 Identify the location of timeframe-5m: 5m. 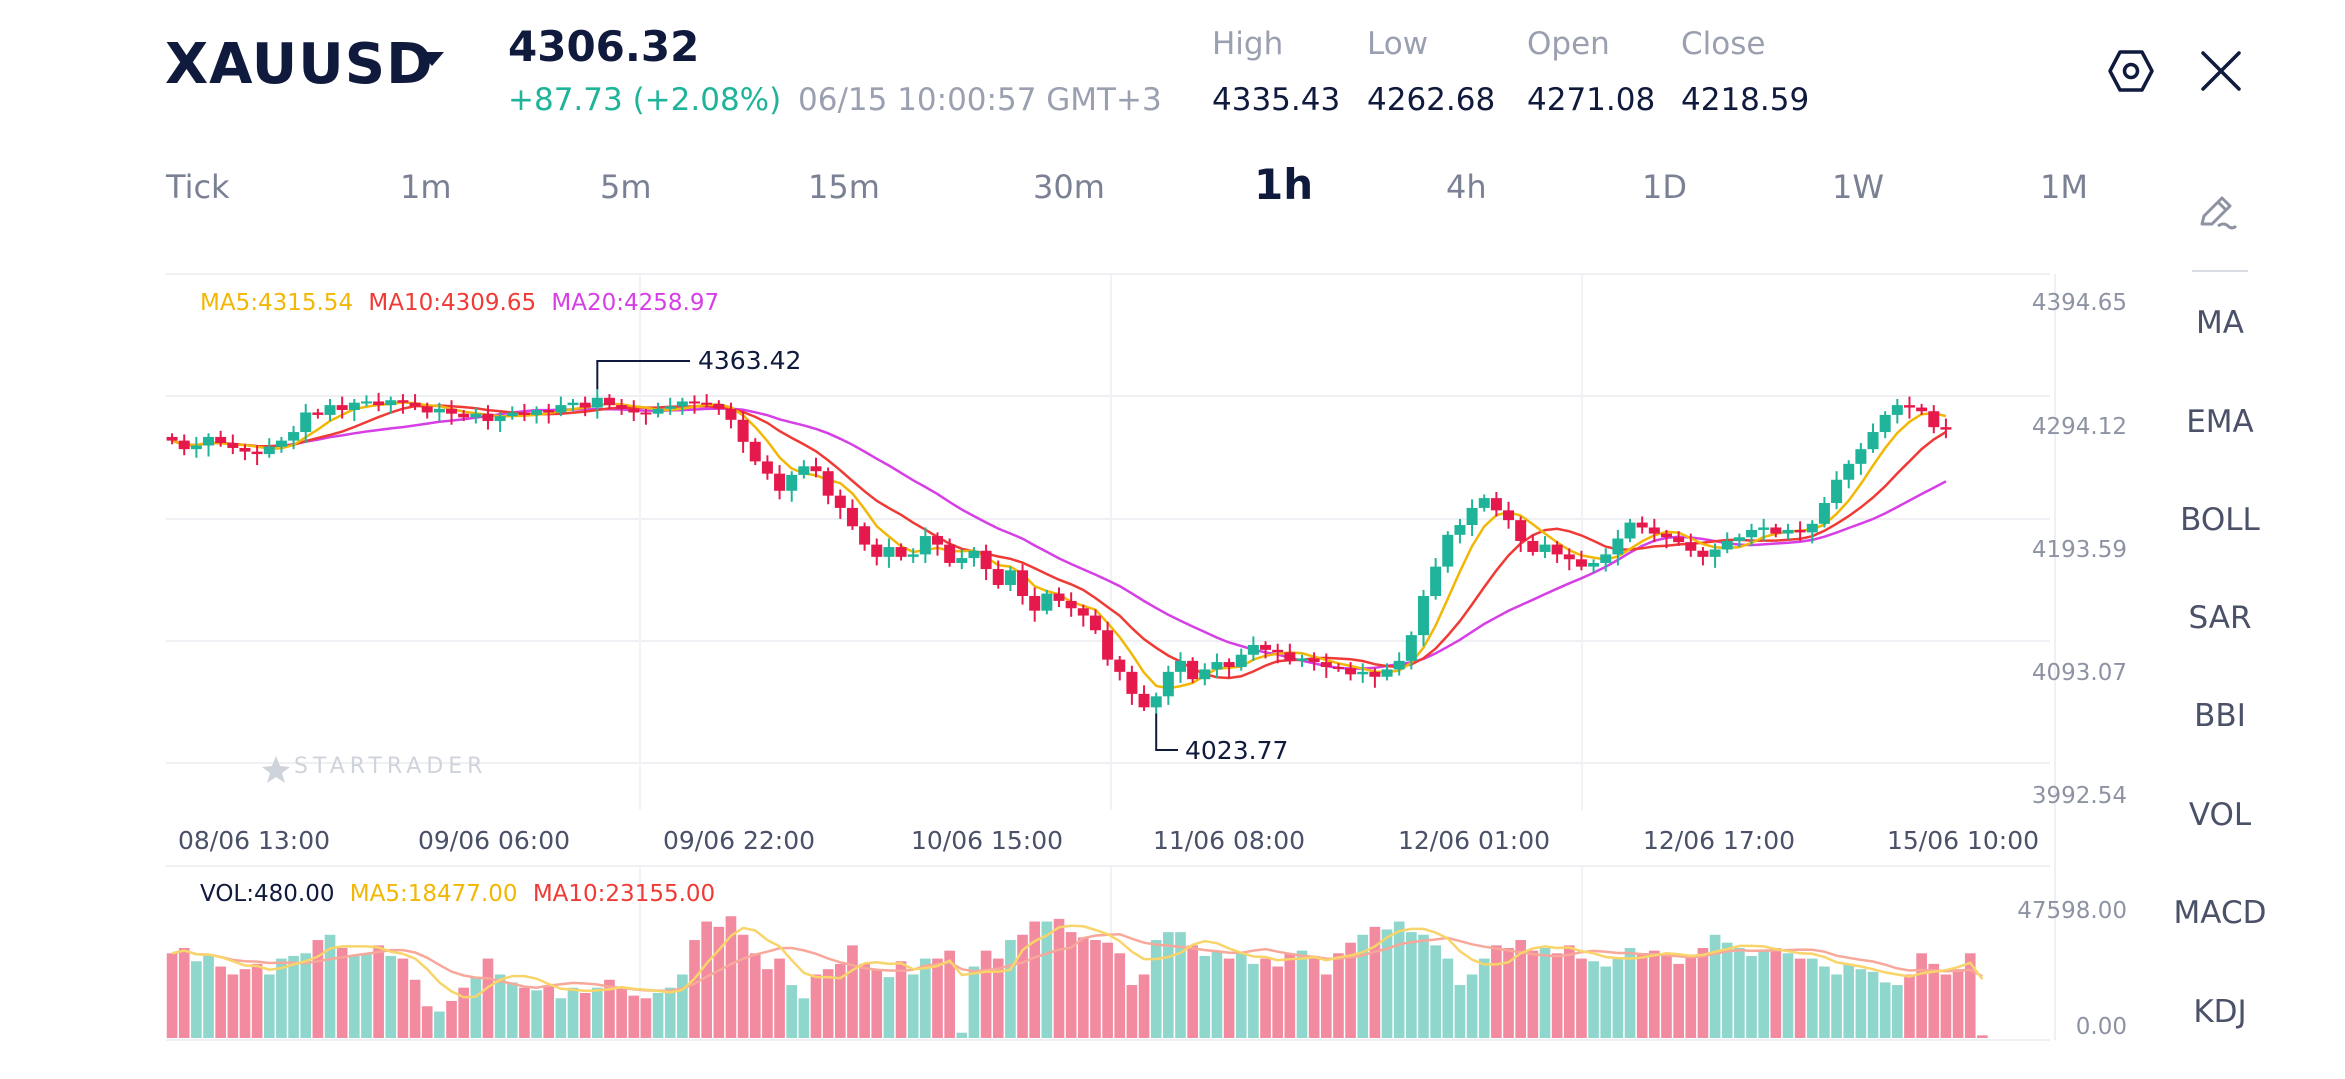
(626, 187).